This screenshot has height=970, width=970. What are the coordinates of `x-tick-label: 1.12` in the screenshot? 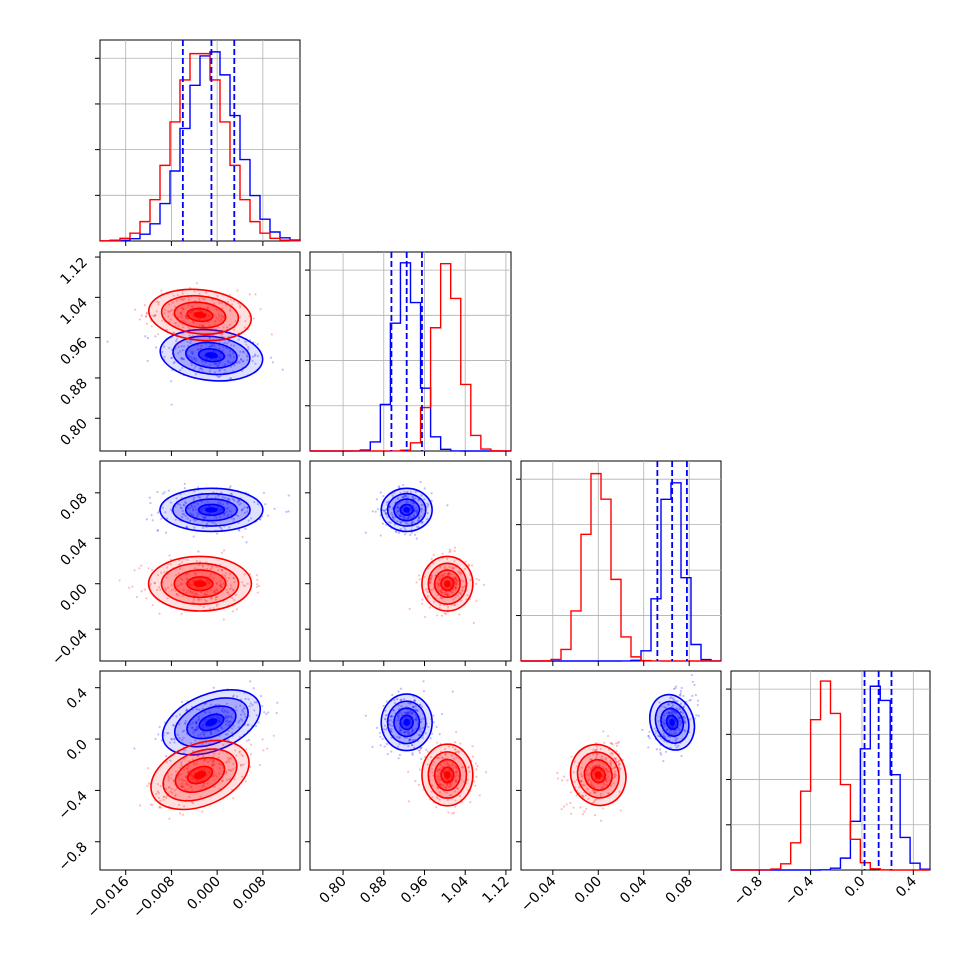 It's located at (495, 890).